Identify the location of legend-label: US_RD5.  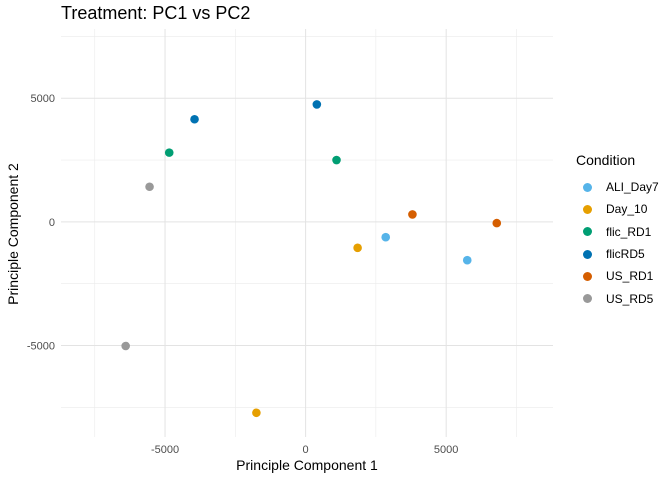
(630, 298).